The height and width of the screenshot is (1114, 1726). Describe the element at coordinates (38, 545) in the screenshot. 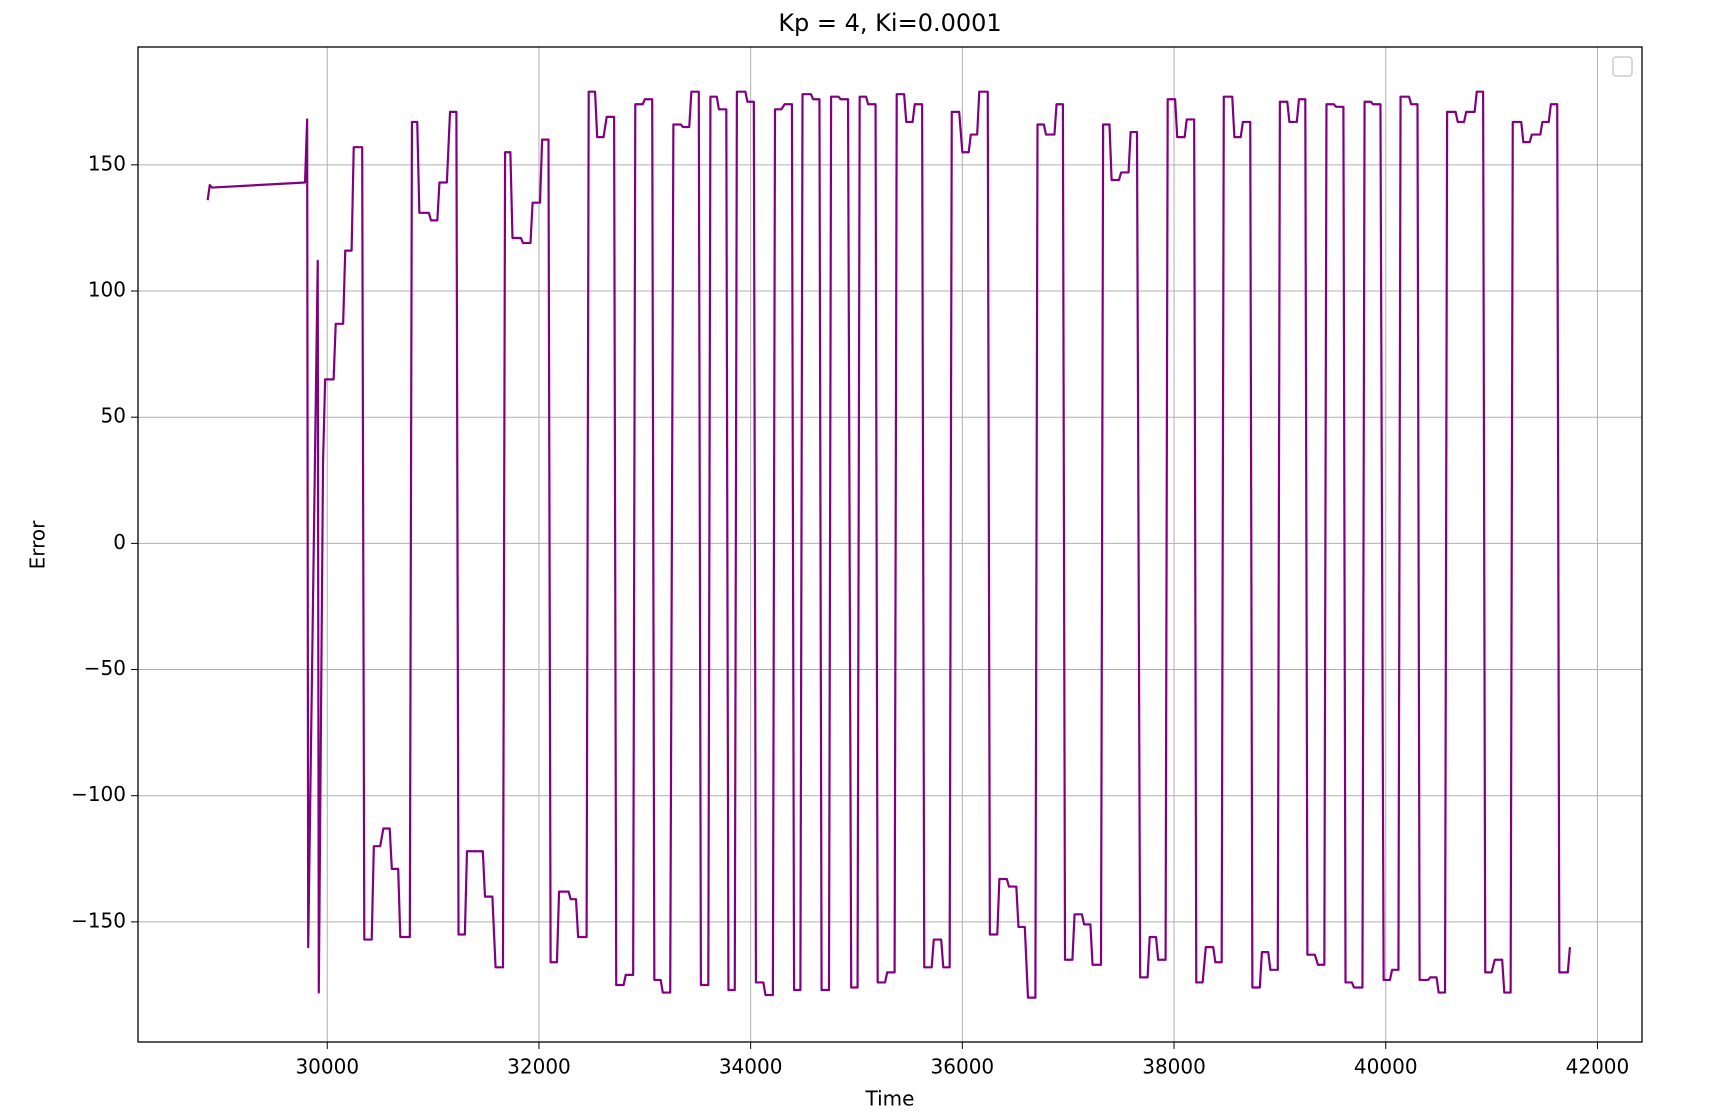

I see `y-axis-label: Error` at that location.